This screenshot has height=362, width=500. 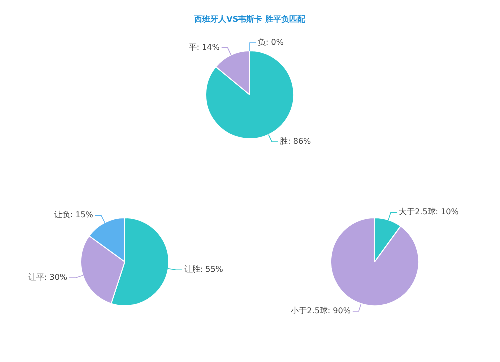 What do you see at coordinates (74, 215) in the screenshot?
I see `slice-label: 让负: 15%` at bounding box center [74, 215].